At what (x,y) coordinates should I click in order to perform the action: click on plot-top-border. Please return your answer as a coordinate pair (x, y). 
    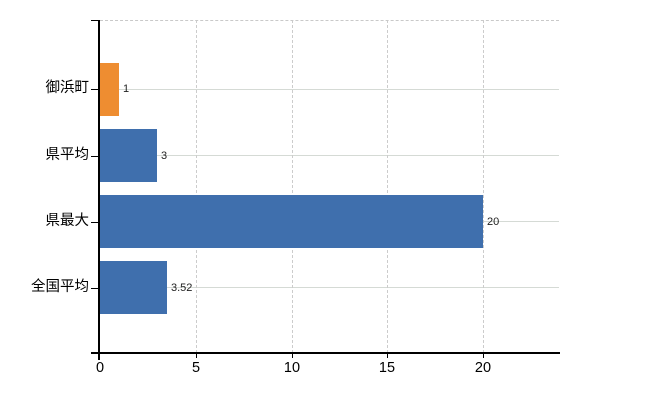
    Looking at the image, I should click on (329, 20).